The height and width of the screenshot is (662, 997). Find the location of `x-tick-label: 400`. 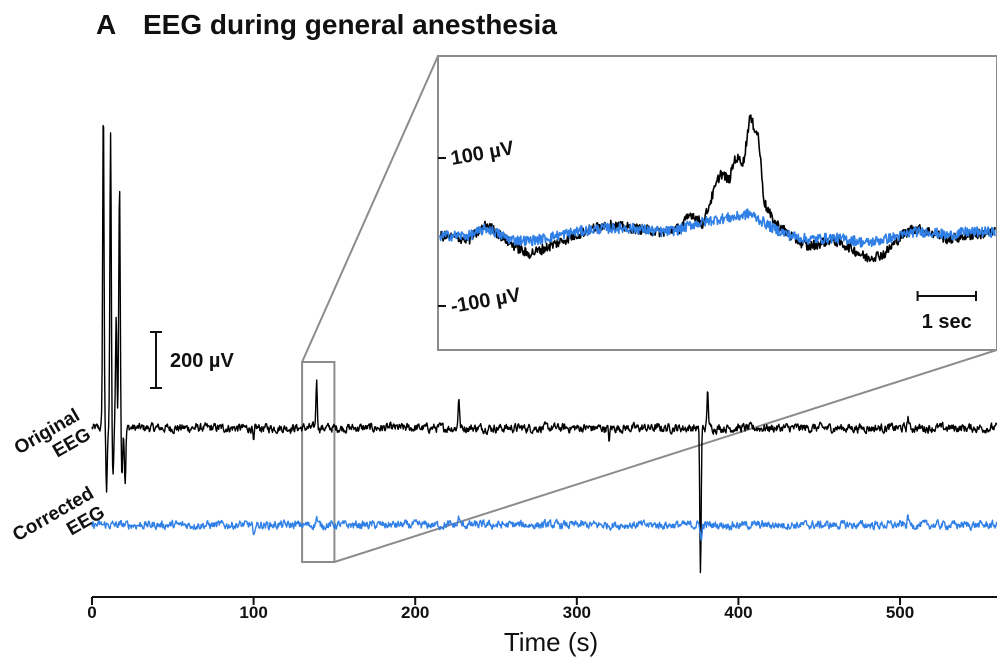

x-tick-label: 400 is located at coordinates (738, 612).